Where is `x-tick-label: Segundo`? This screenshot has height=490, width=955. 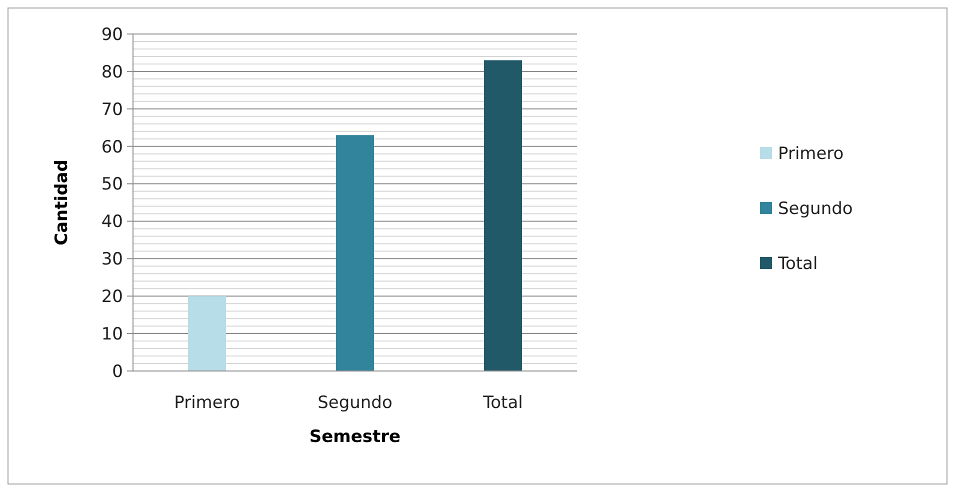
x-tick-label: Segundo is located at coordinates (355, 403).